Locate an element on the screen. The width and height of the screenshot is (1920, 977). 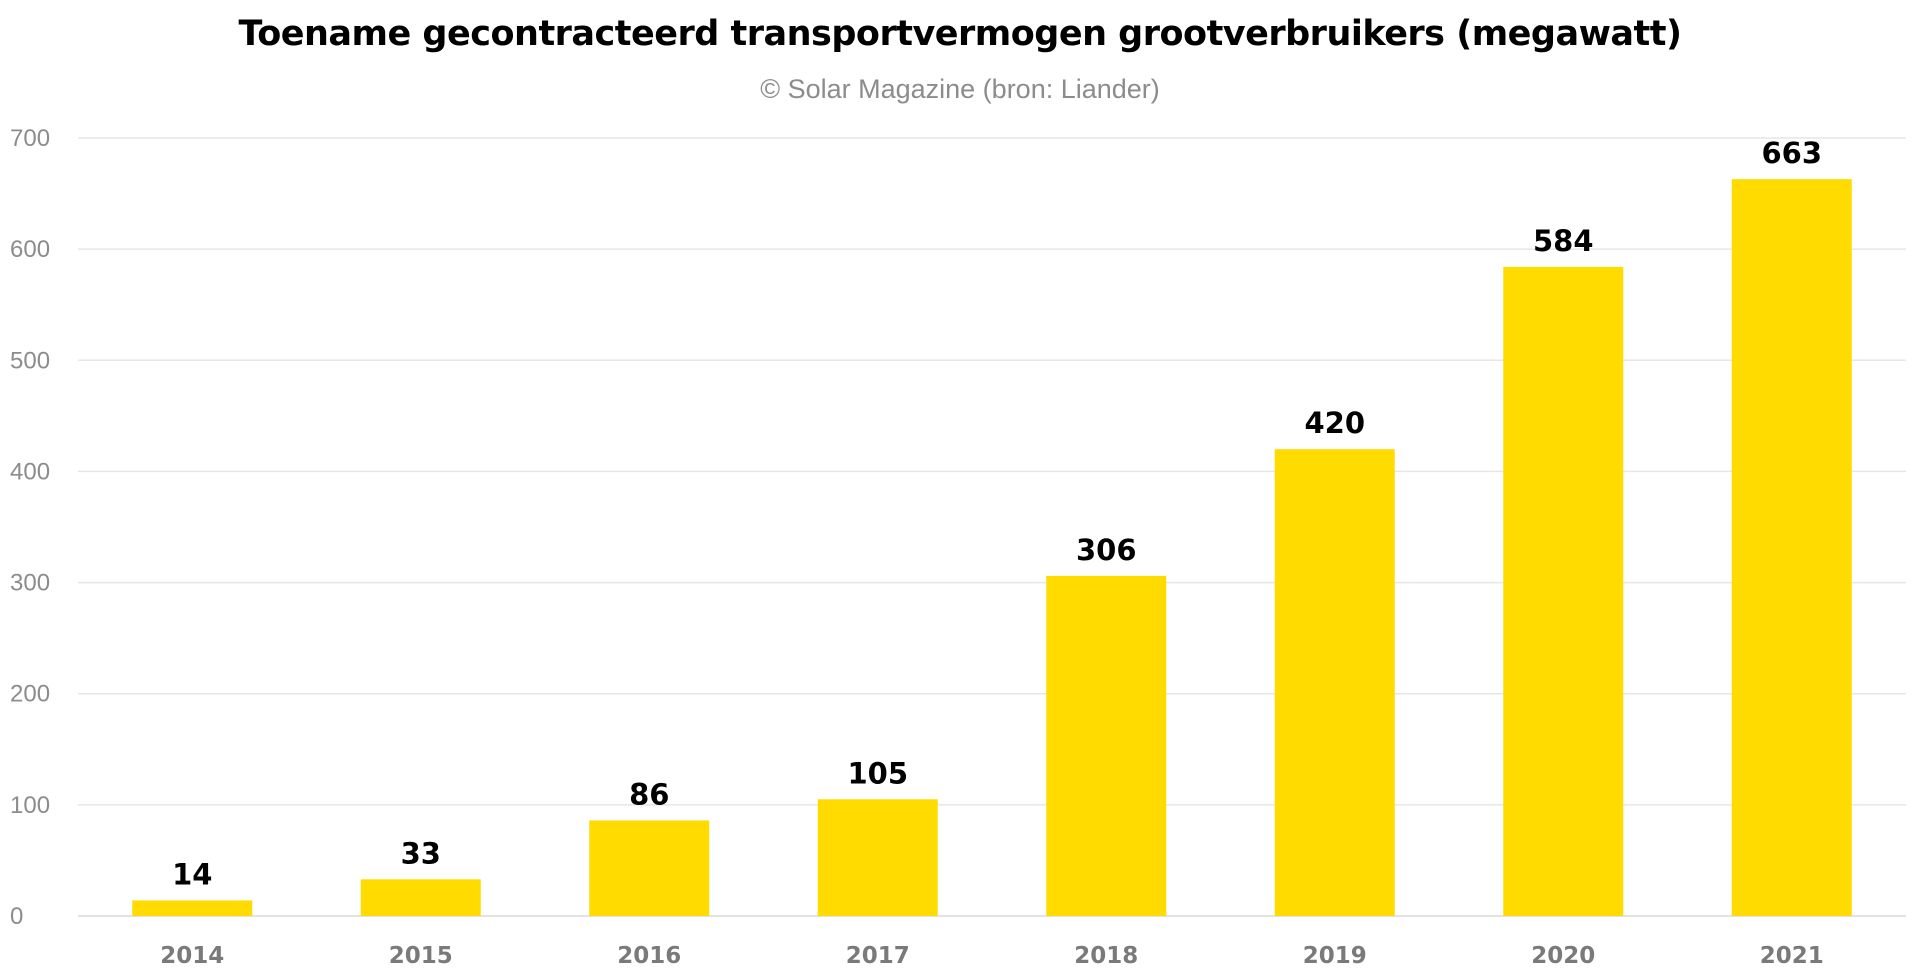
x-tick-label: 2016 is located at coordinates (649, 956).